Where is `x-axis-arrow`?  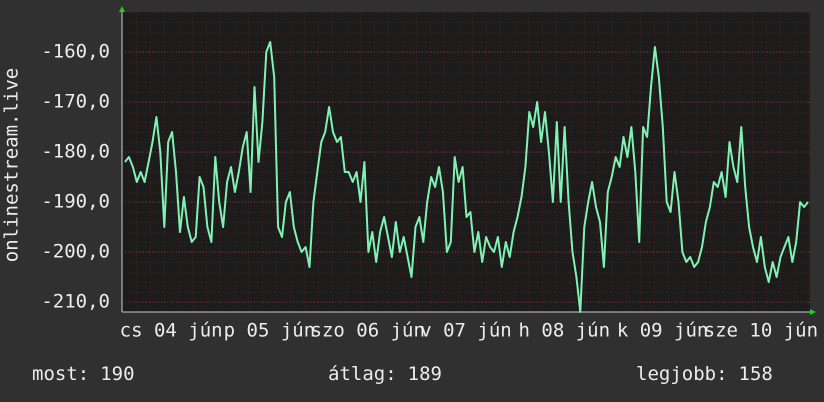
x-axis-arrow is located at coordinates (813, 312).